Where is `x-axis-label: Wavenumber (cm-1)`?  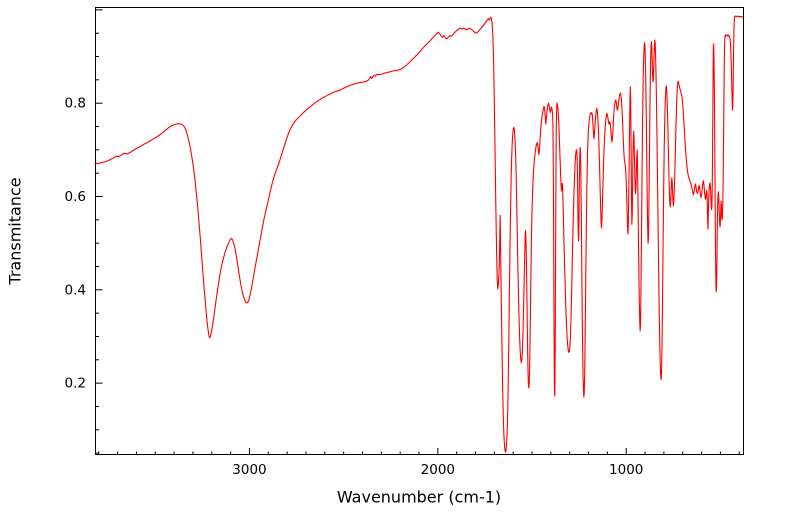 x-axis-label: Wavenumber (cm-1) is located at coordinates (419, 497).